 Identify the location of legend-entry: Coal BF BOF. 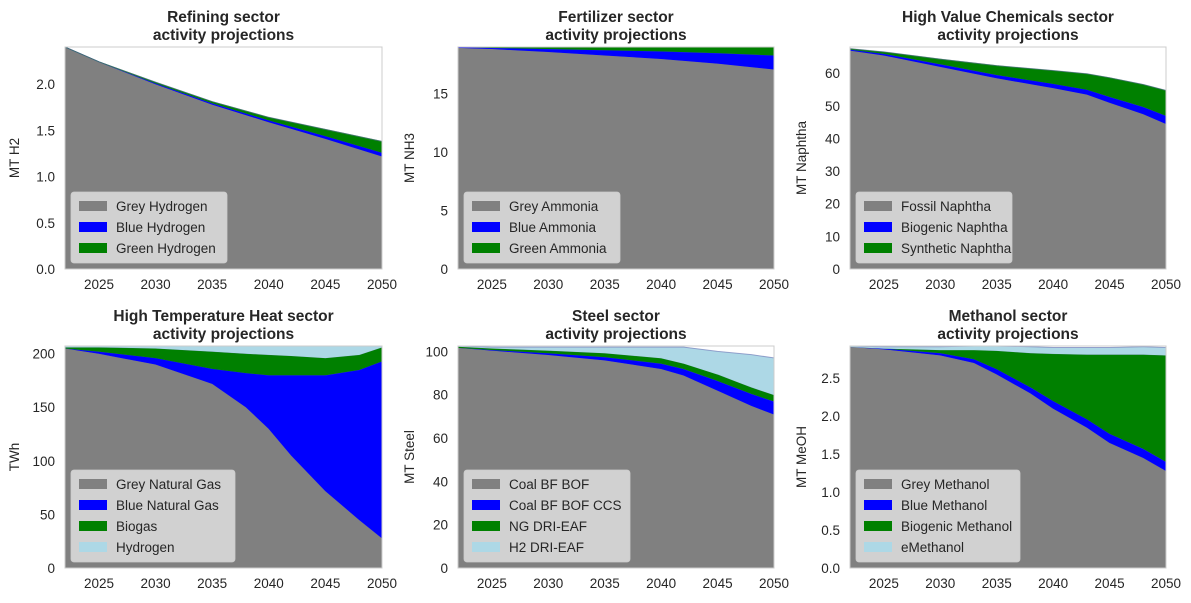
(549, 484).